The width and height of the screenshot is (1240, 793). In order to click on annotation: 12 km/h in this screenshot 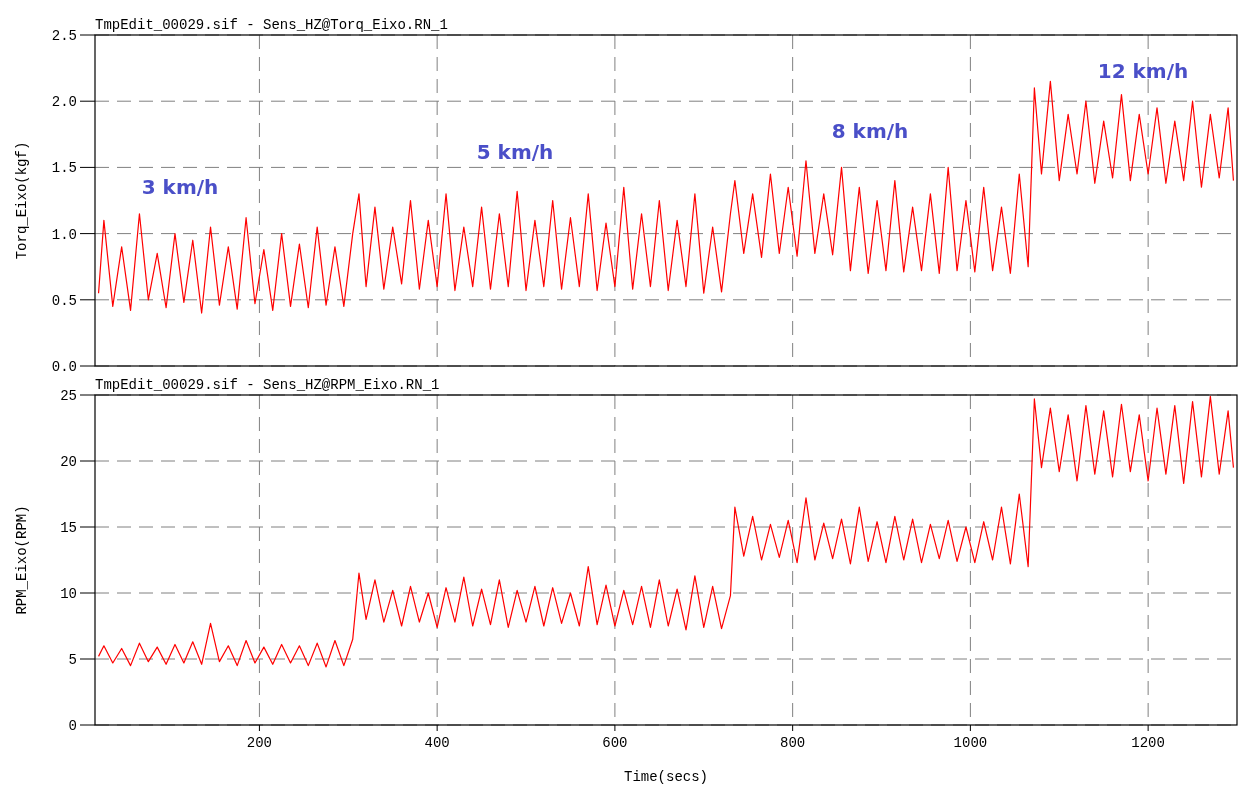, I will do `click(1143, 71)`.